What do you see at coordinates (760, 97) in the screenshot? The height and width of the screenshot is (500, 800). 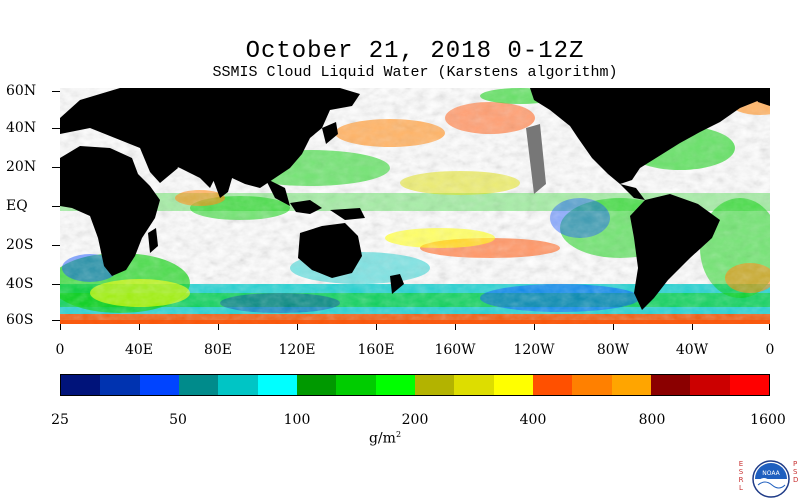 I see `greenland-landmass` at bounding box center [760, 97].